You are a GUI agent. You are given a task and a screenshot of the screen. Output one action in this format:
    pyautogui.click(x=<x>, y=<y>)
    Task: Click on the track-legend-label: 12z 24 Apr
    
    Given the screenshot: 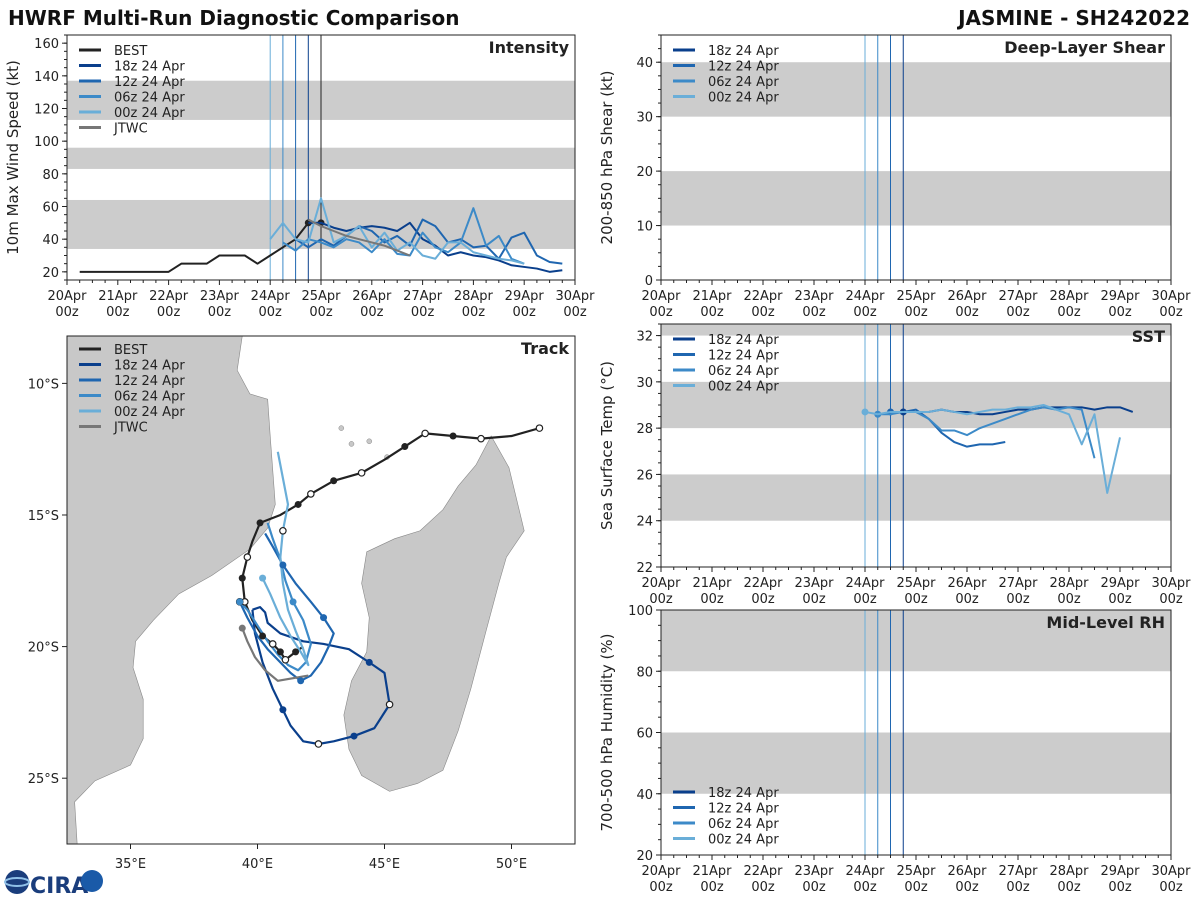 What is the action you would take?
    pyautogui.click(x=149, y=381)
    